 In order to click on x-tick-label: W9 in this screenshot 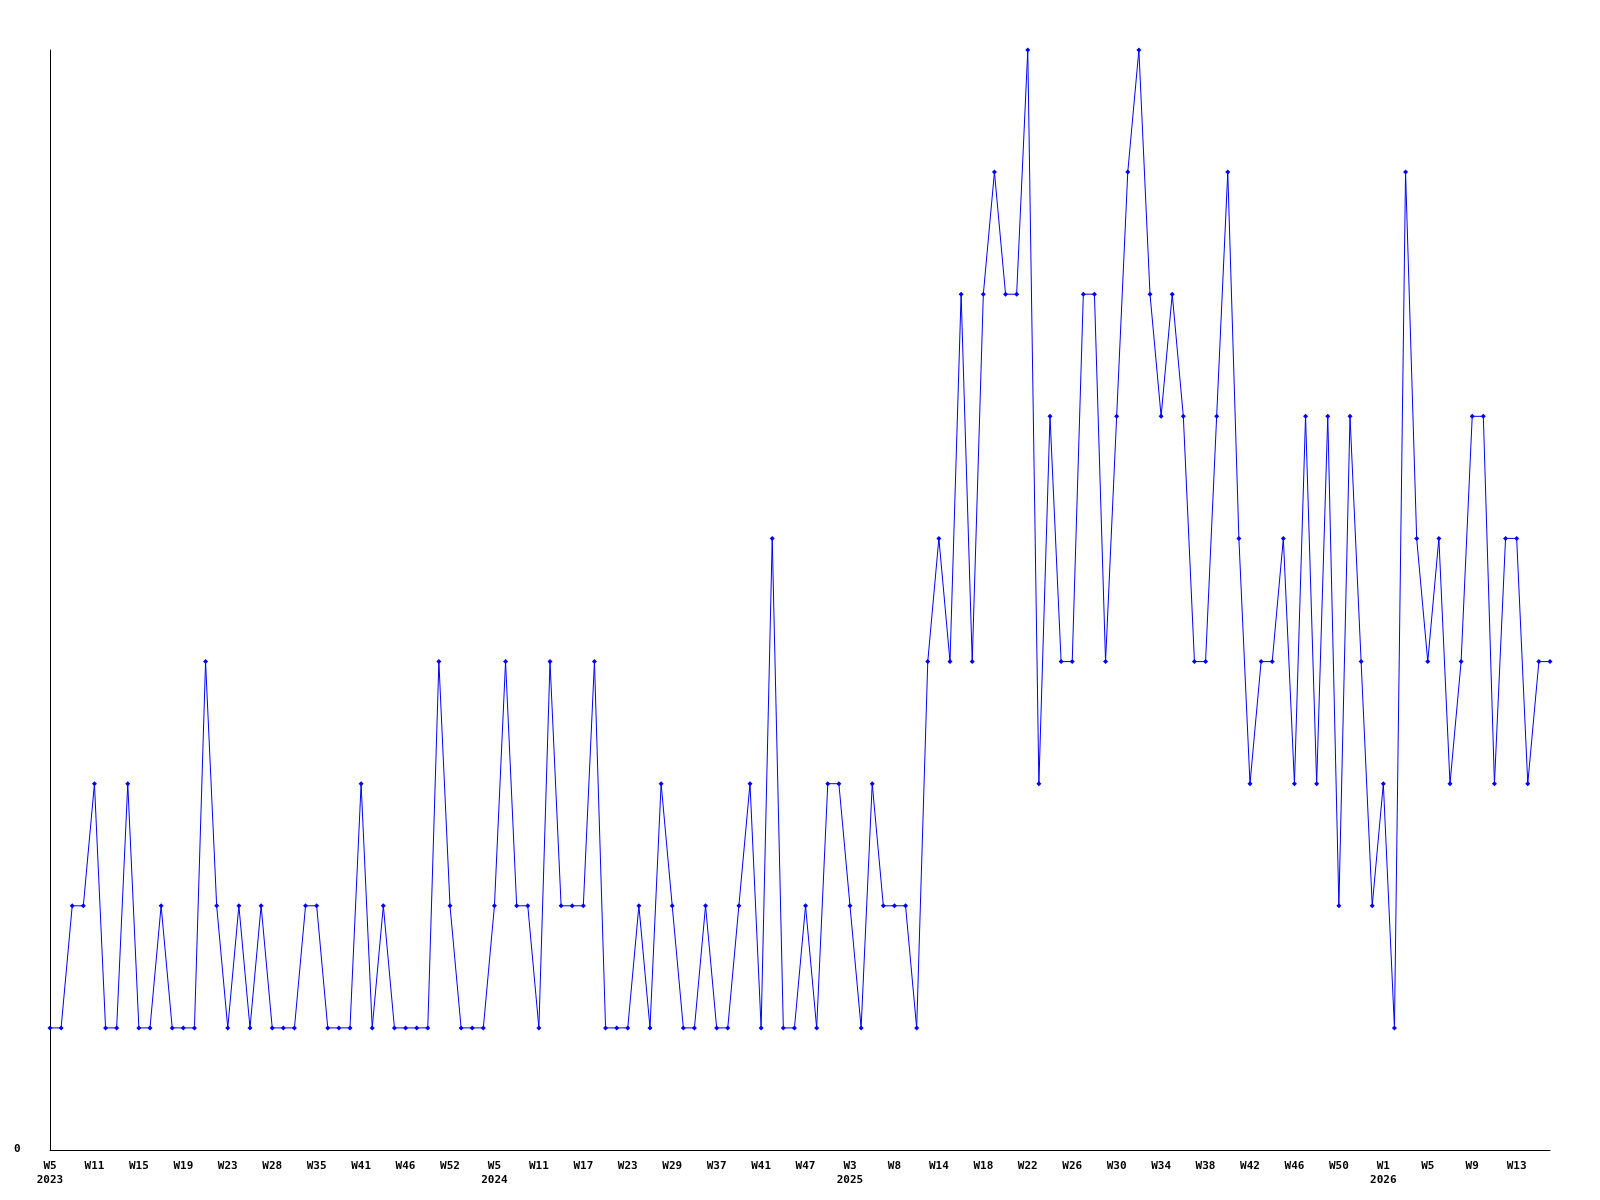, I will do `click(1472, 1165)`.